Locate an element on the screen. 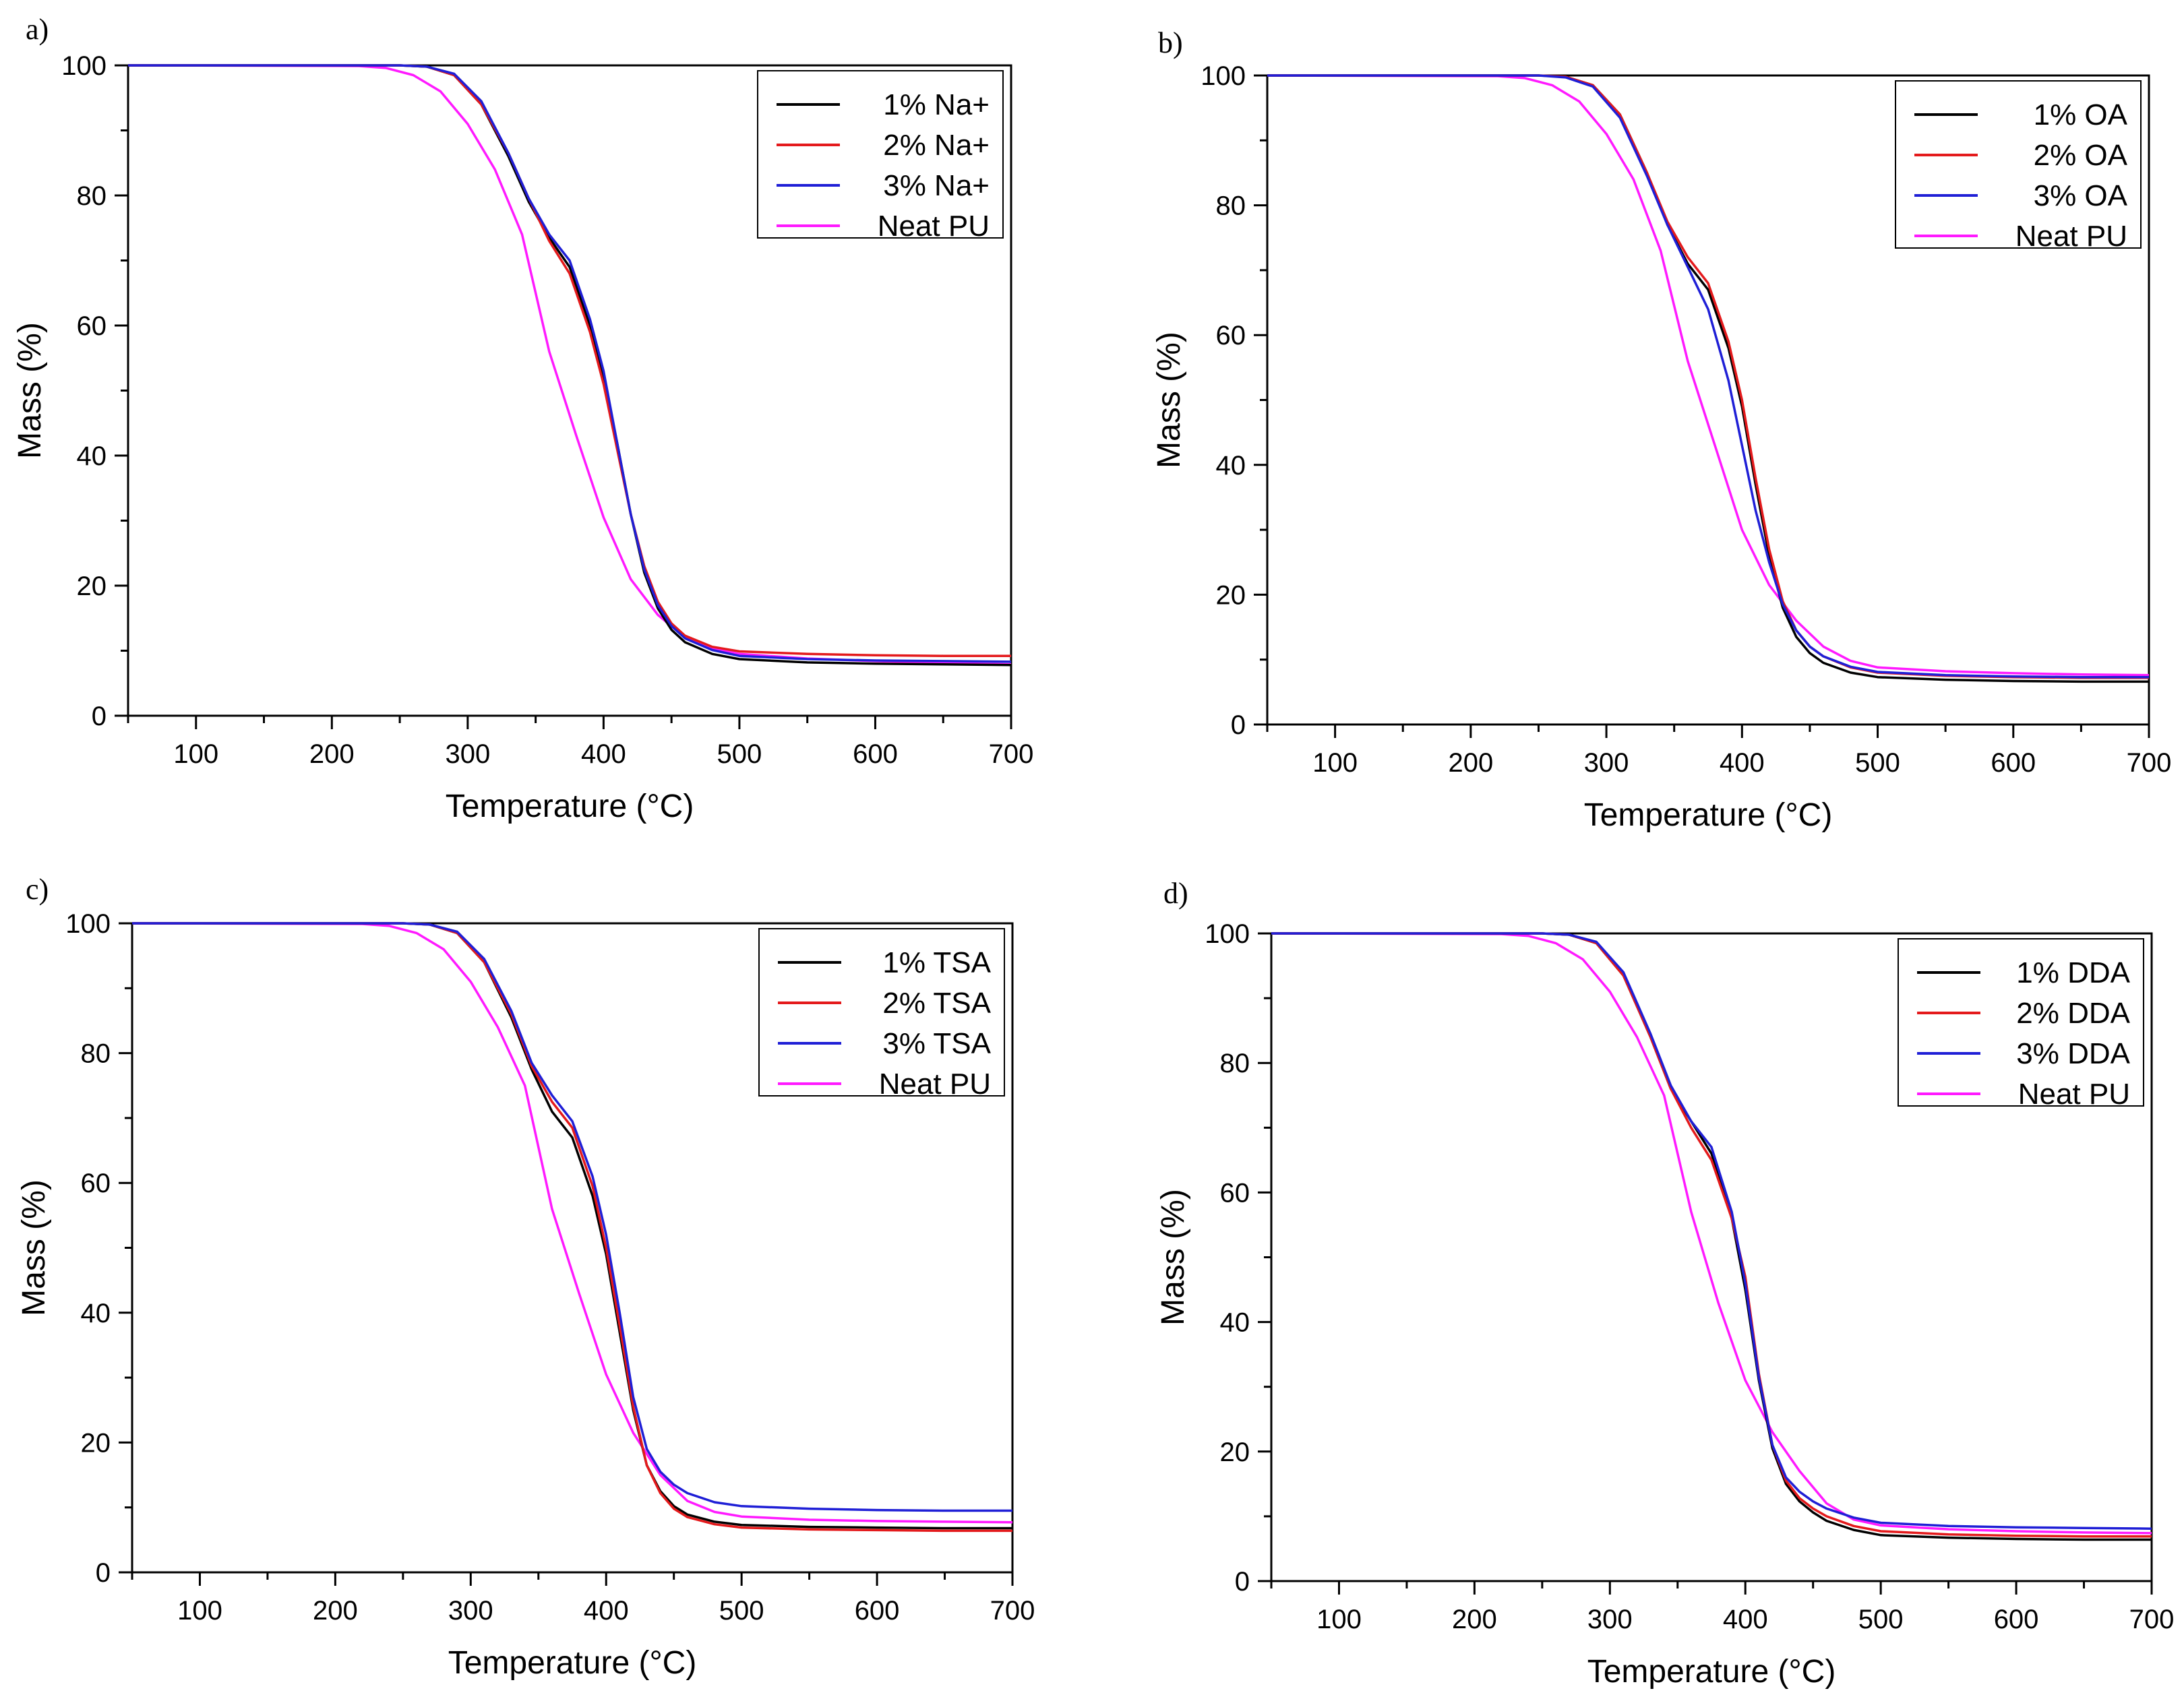  series-line-3-tsa is located at coordinates (572, 1217).